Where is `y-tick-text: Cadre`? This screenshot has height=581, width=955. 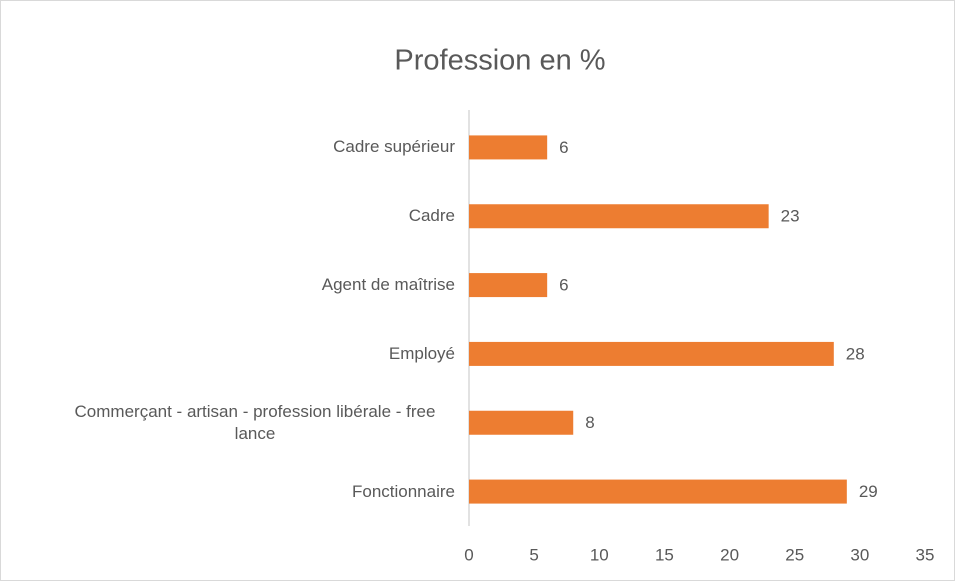
y-tick-text: Cadre is located at coordinates (431, 216).